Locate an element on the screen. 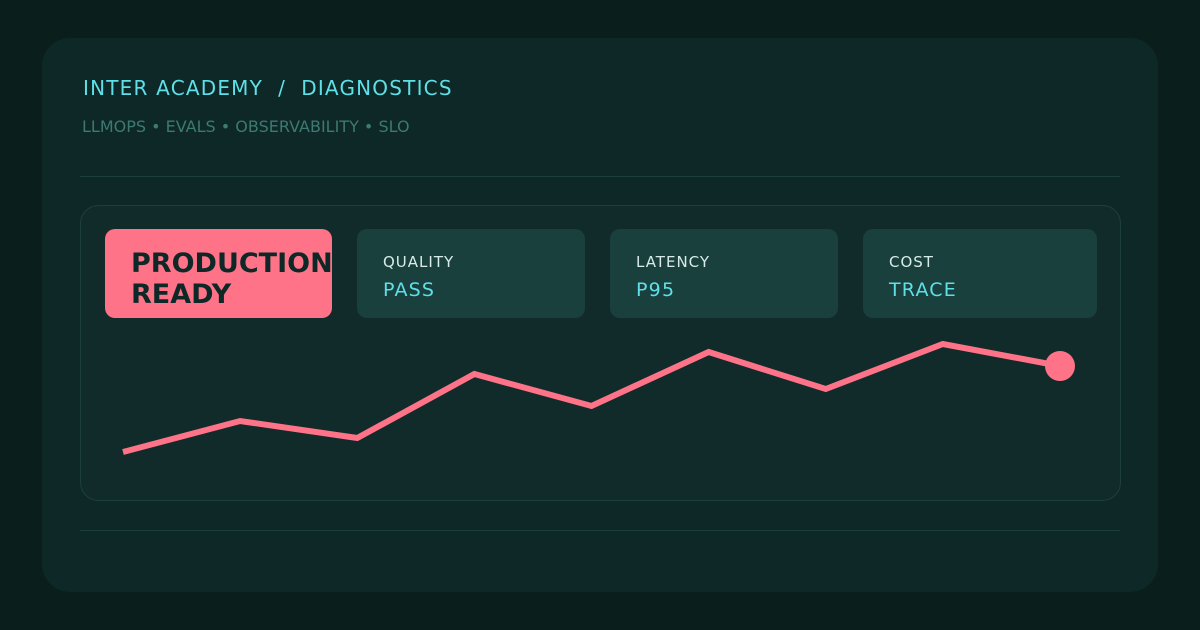  metric-value: P95 is located at coordinates (655, 290).